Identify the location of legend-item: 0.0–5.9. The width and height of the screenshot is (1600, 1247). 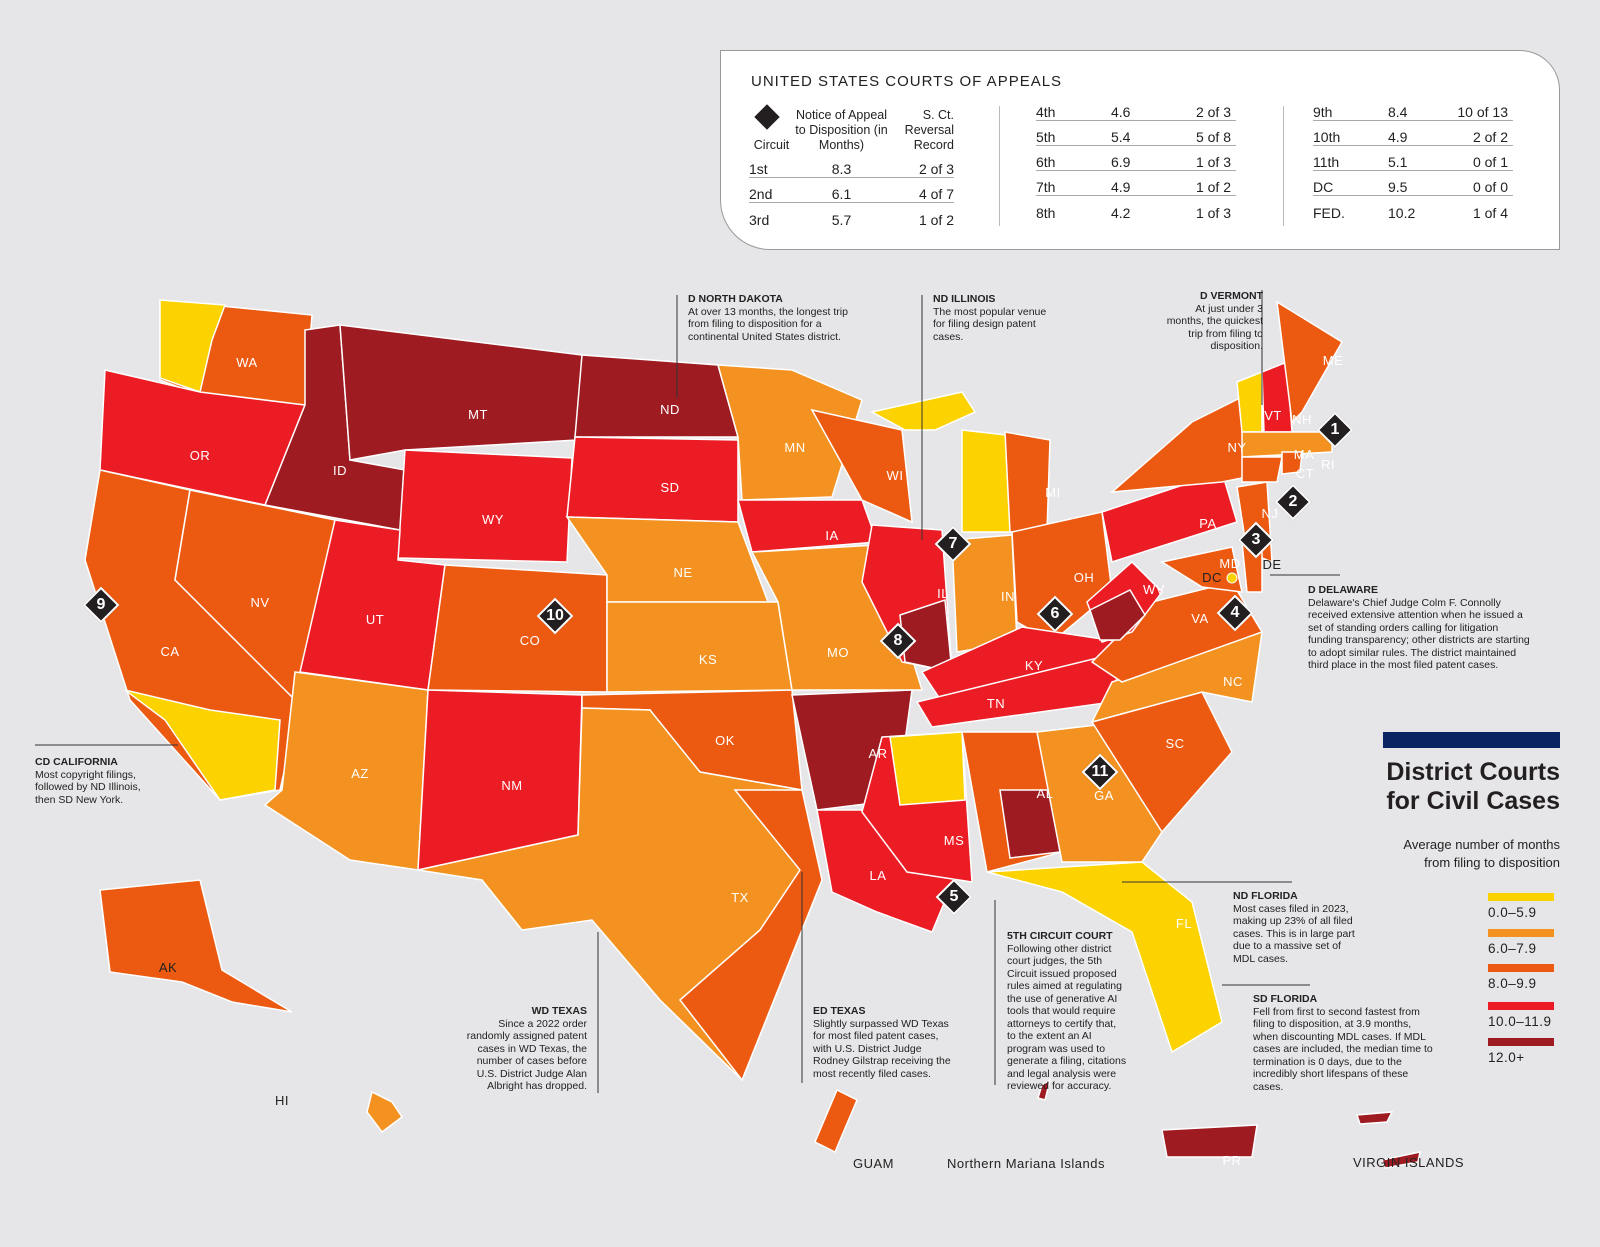
(1521, 906).